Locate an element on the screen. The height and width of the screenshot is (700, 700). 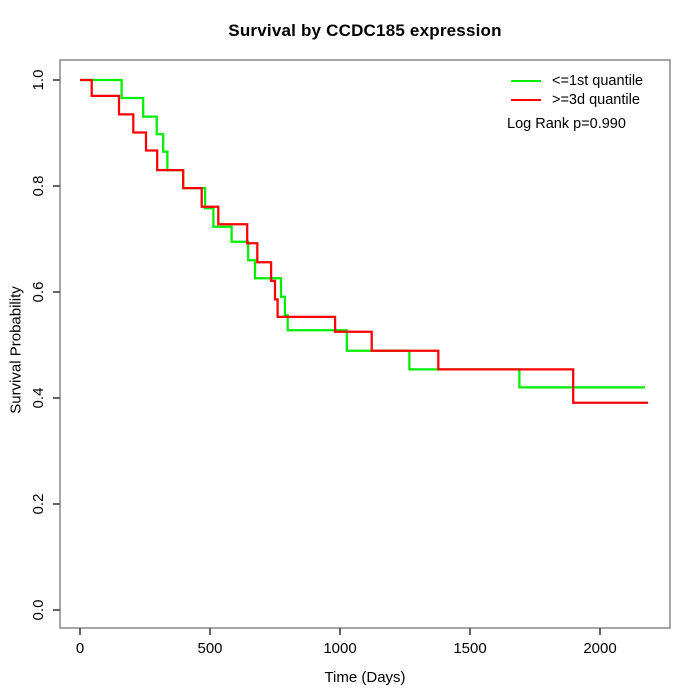
legend-item-third-quantile: >=3d quantile is located at coordinates (575, 99).